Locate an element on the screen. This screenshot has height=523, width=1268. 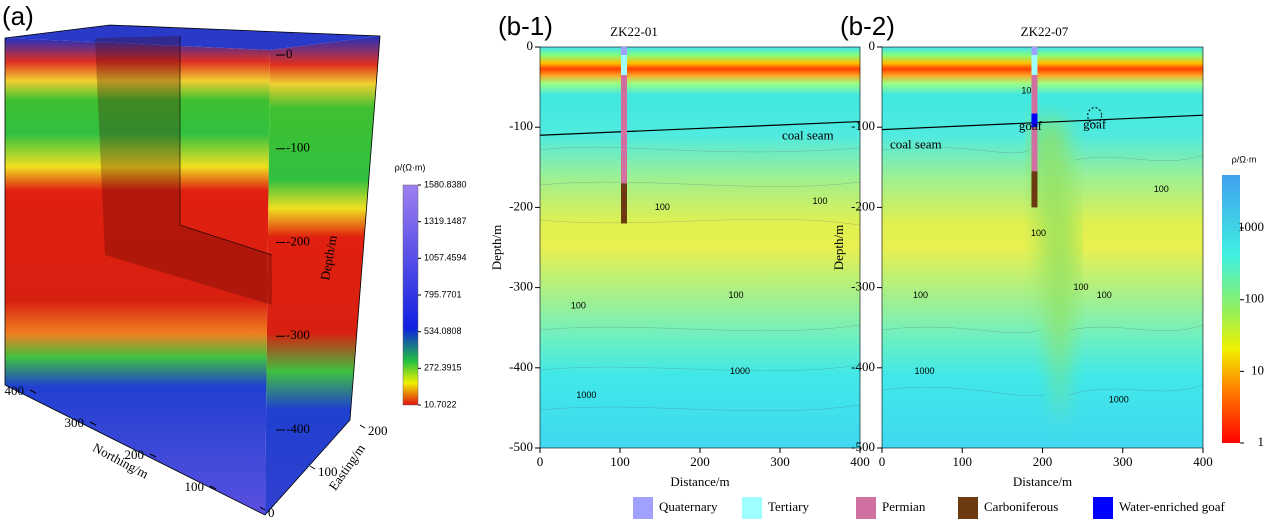
borehole-name: ZK22-07 is located at coordinates (1045, 31).